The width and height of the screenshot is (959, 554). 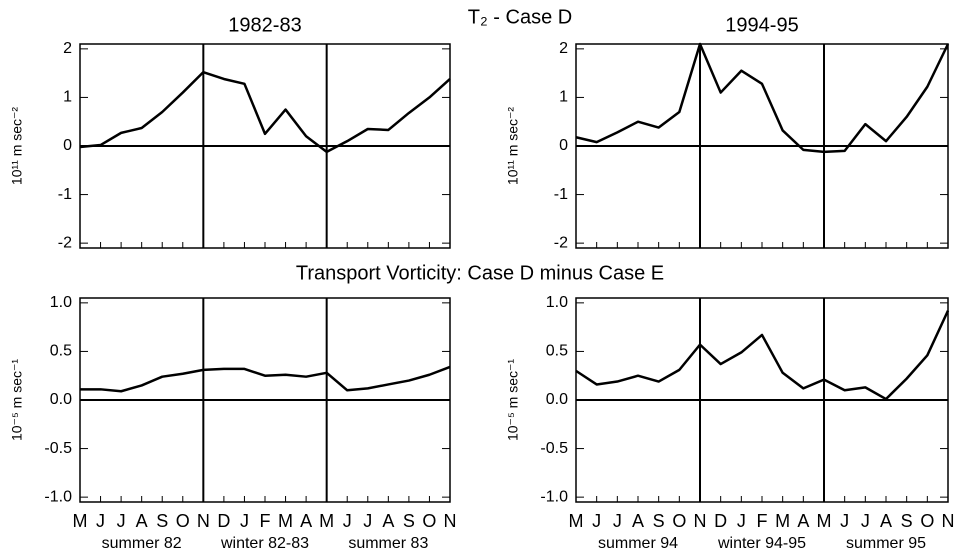 I want to click on panel-title: 1982-83, so click(x=264, y=25).